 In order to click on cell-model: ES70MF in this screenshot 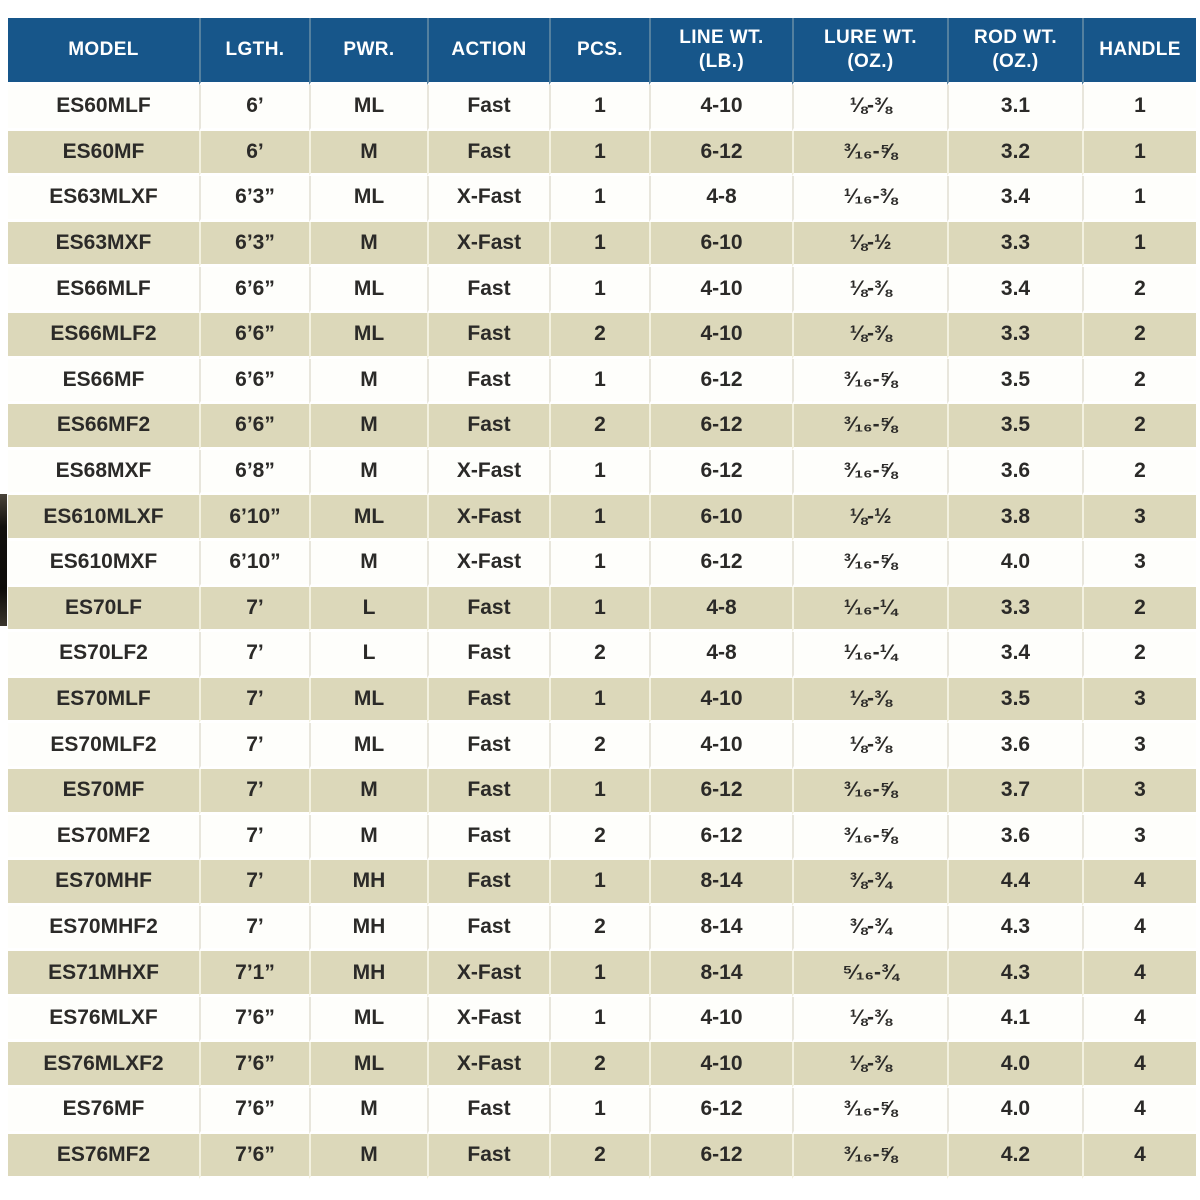, I will do `click(103, 791)`.